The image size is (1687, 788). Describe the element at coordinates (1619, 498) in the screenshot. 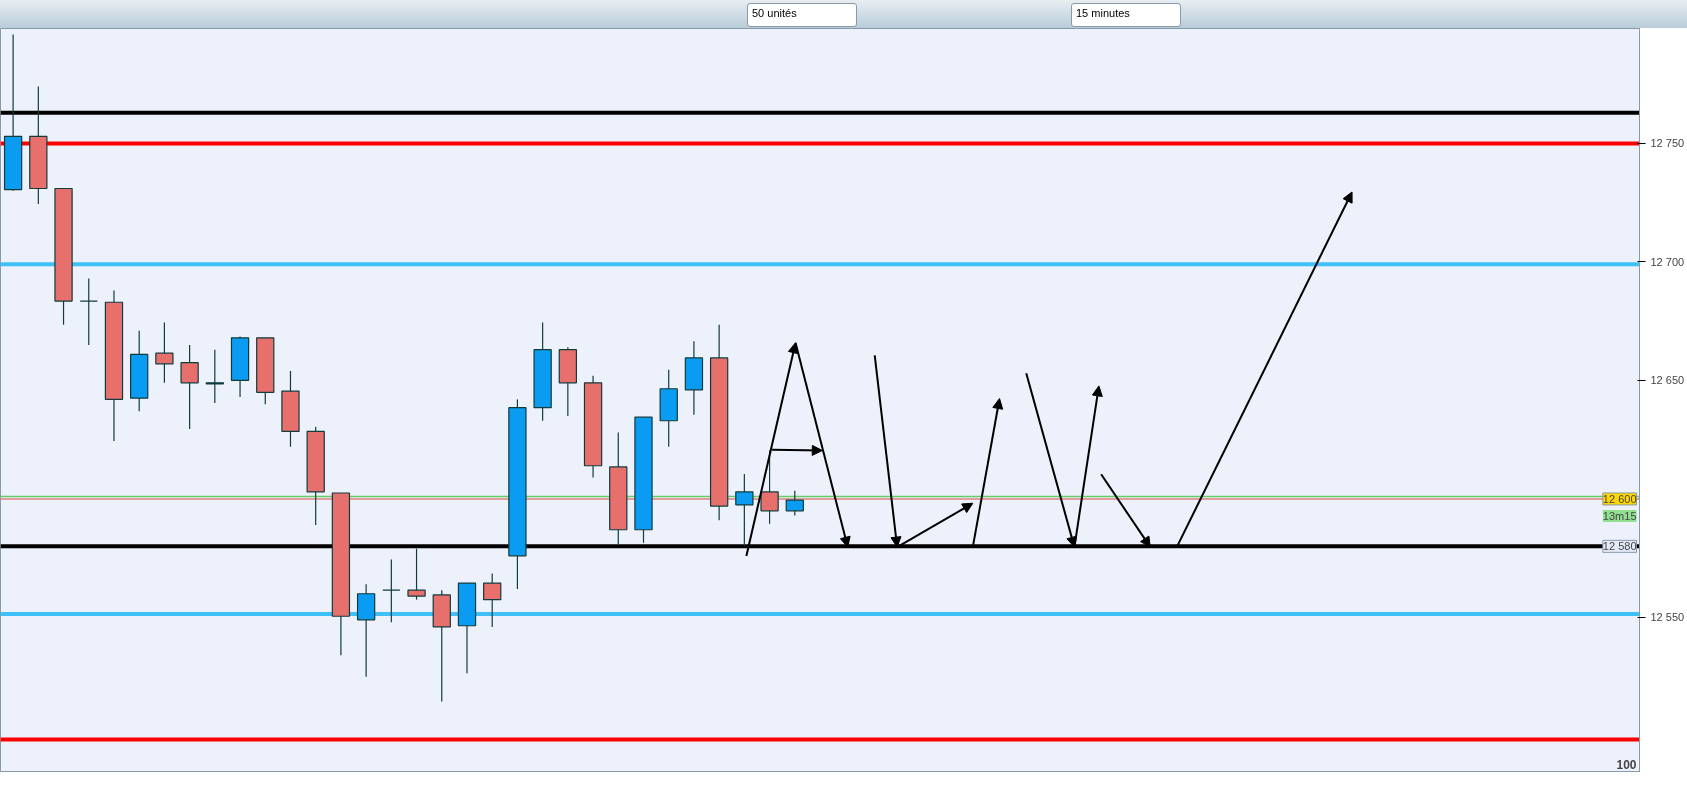

I see `ref-line-label: 12 600` at that location.